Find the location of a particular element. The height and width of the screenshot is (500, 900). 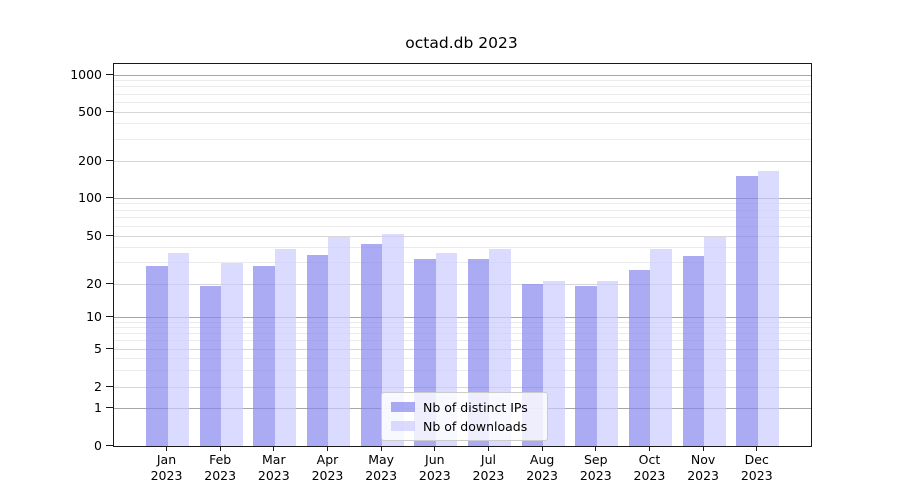

bar-distinct-ips-oct is located at coordinates (639, 358).